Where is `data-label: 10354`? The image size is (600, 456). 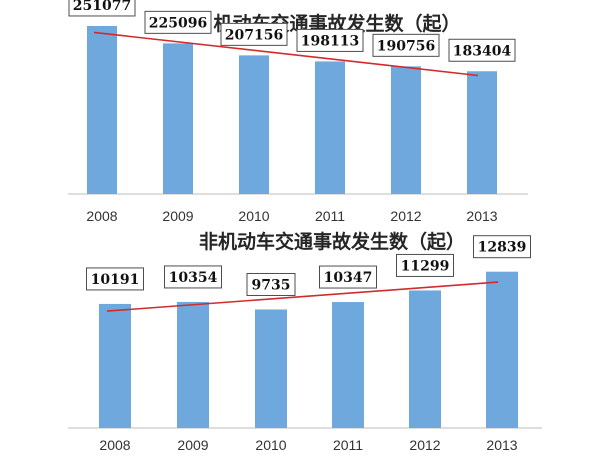
data-label: 10354 is located at coordinates (193, 277).